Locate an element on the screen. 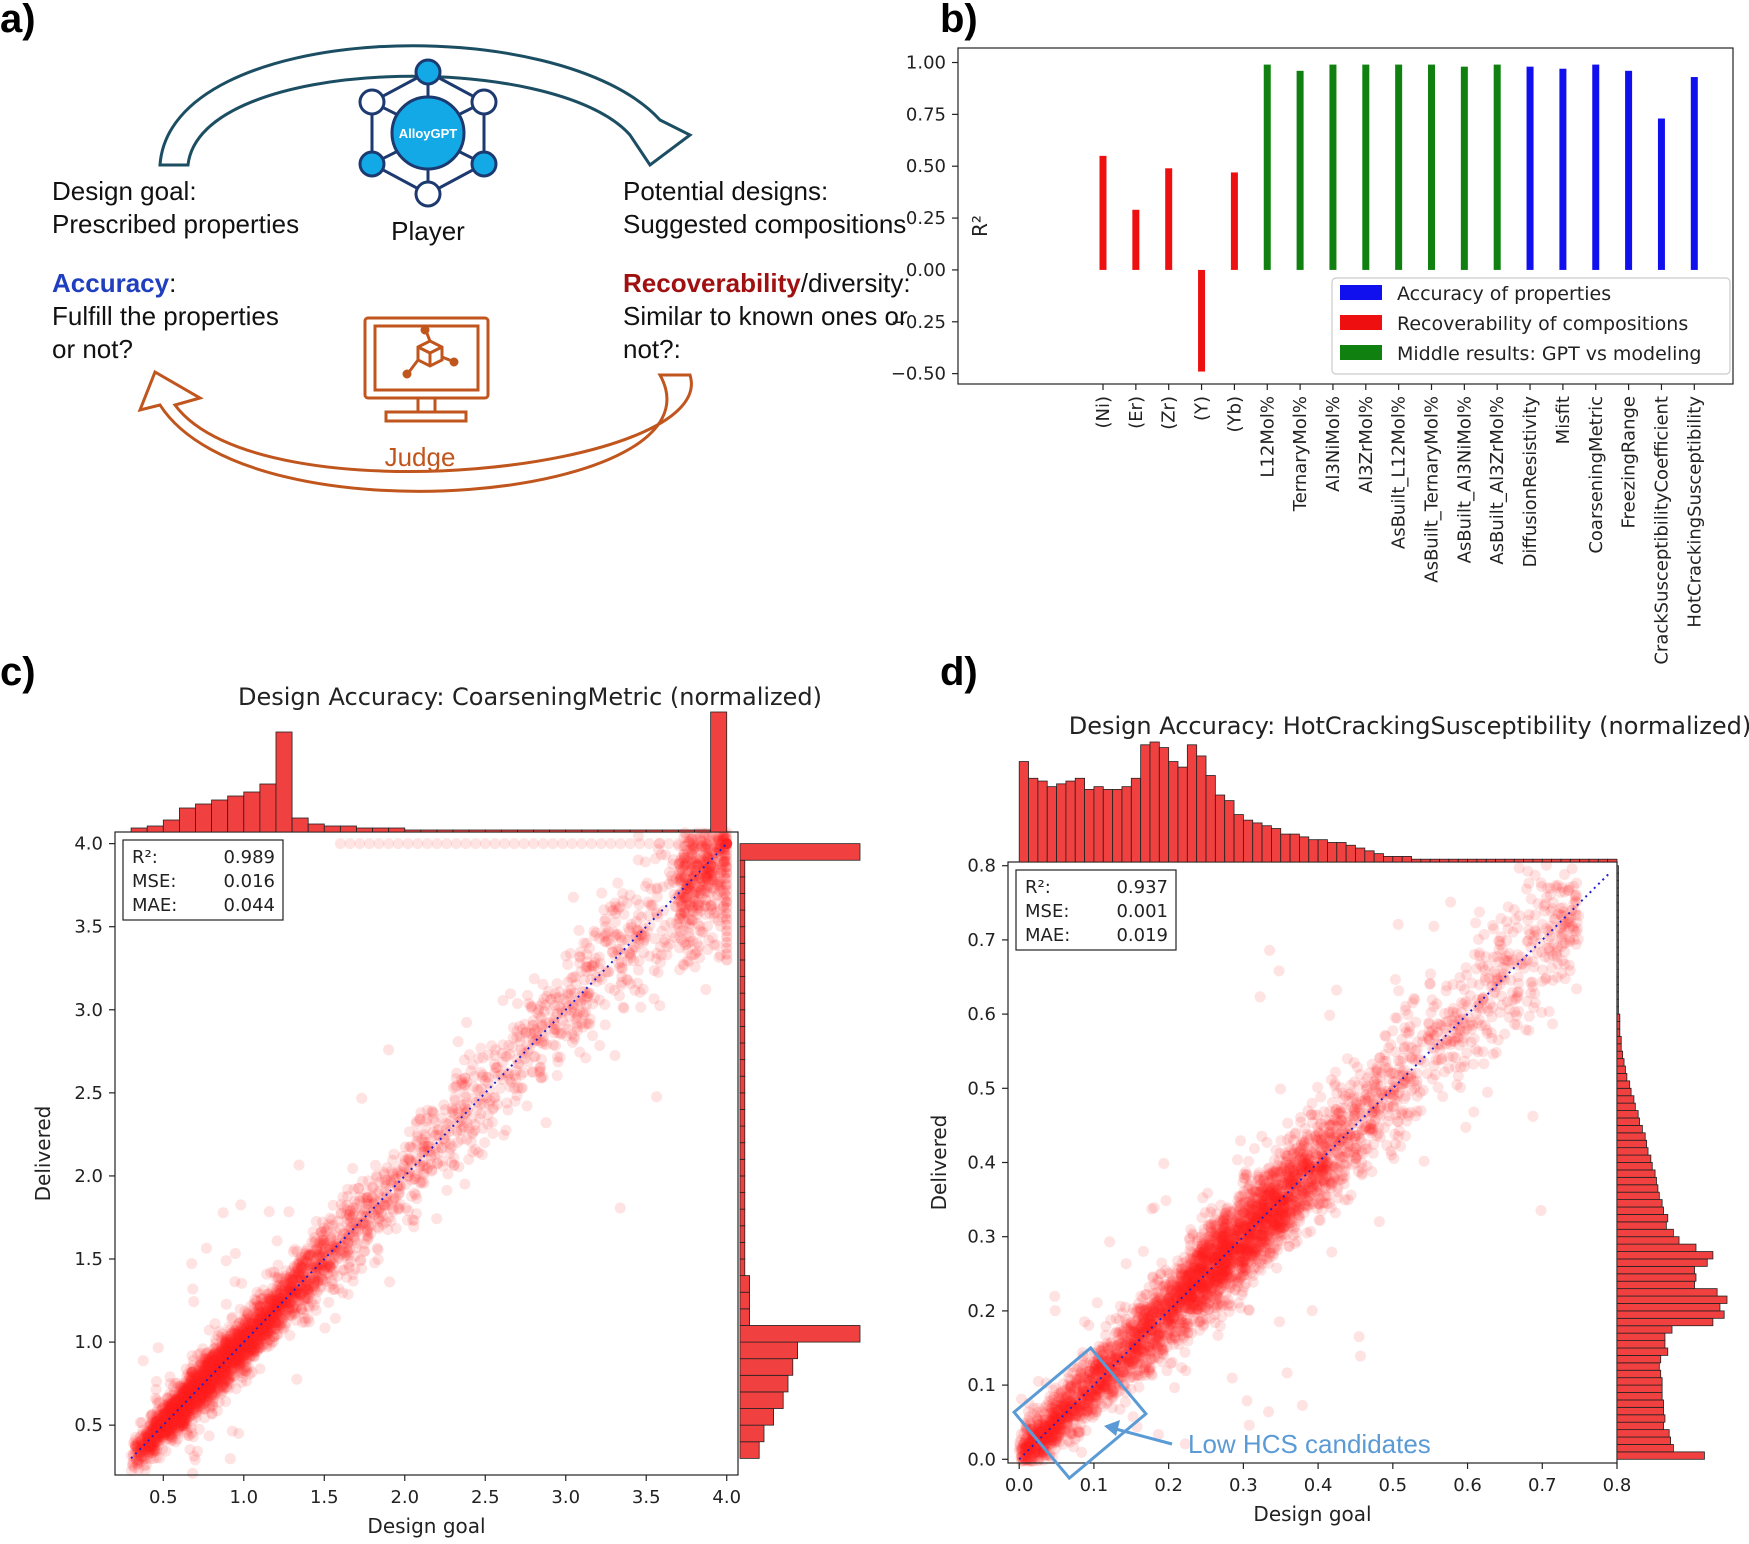 The image size is (1749, 1544). chart-c-xtick-label: 1.0 is located at coordinates (243, 1497).